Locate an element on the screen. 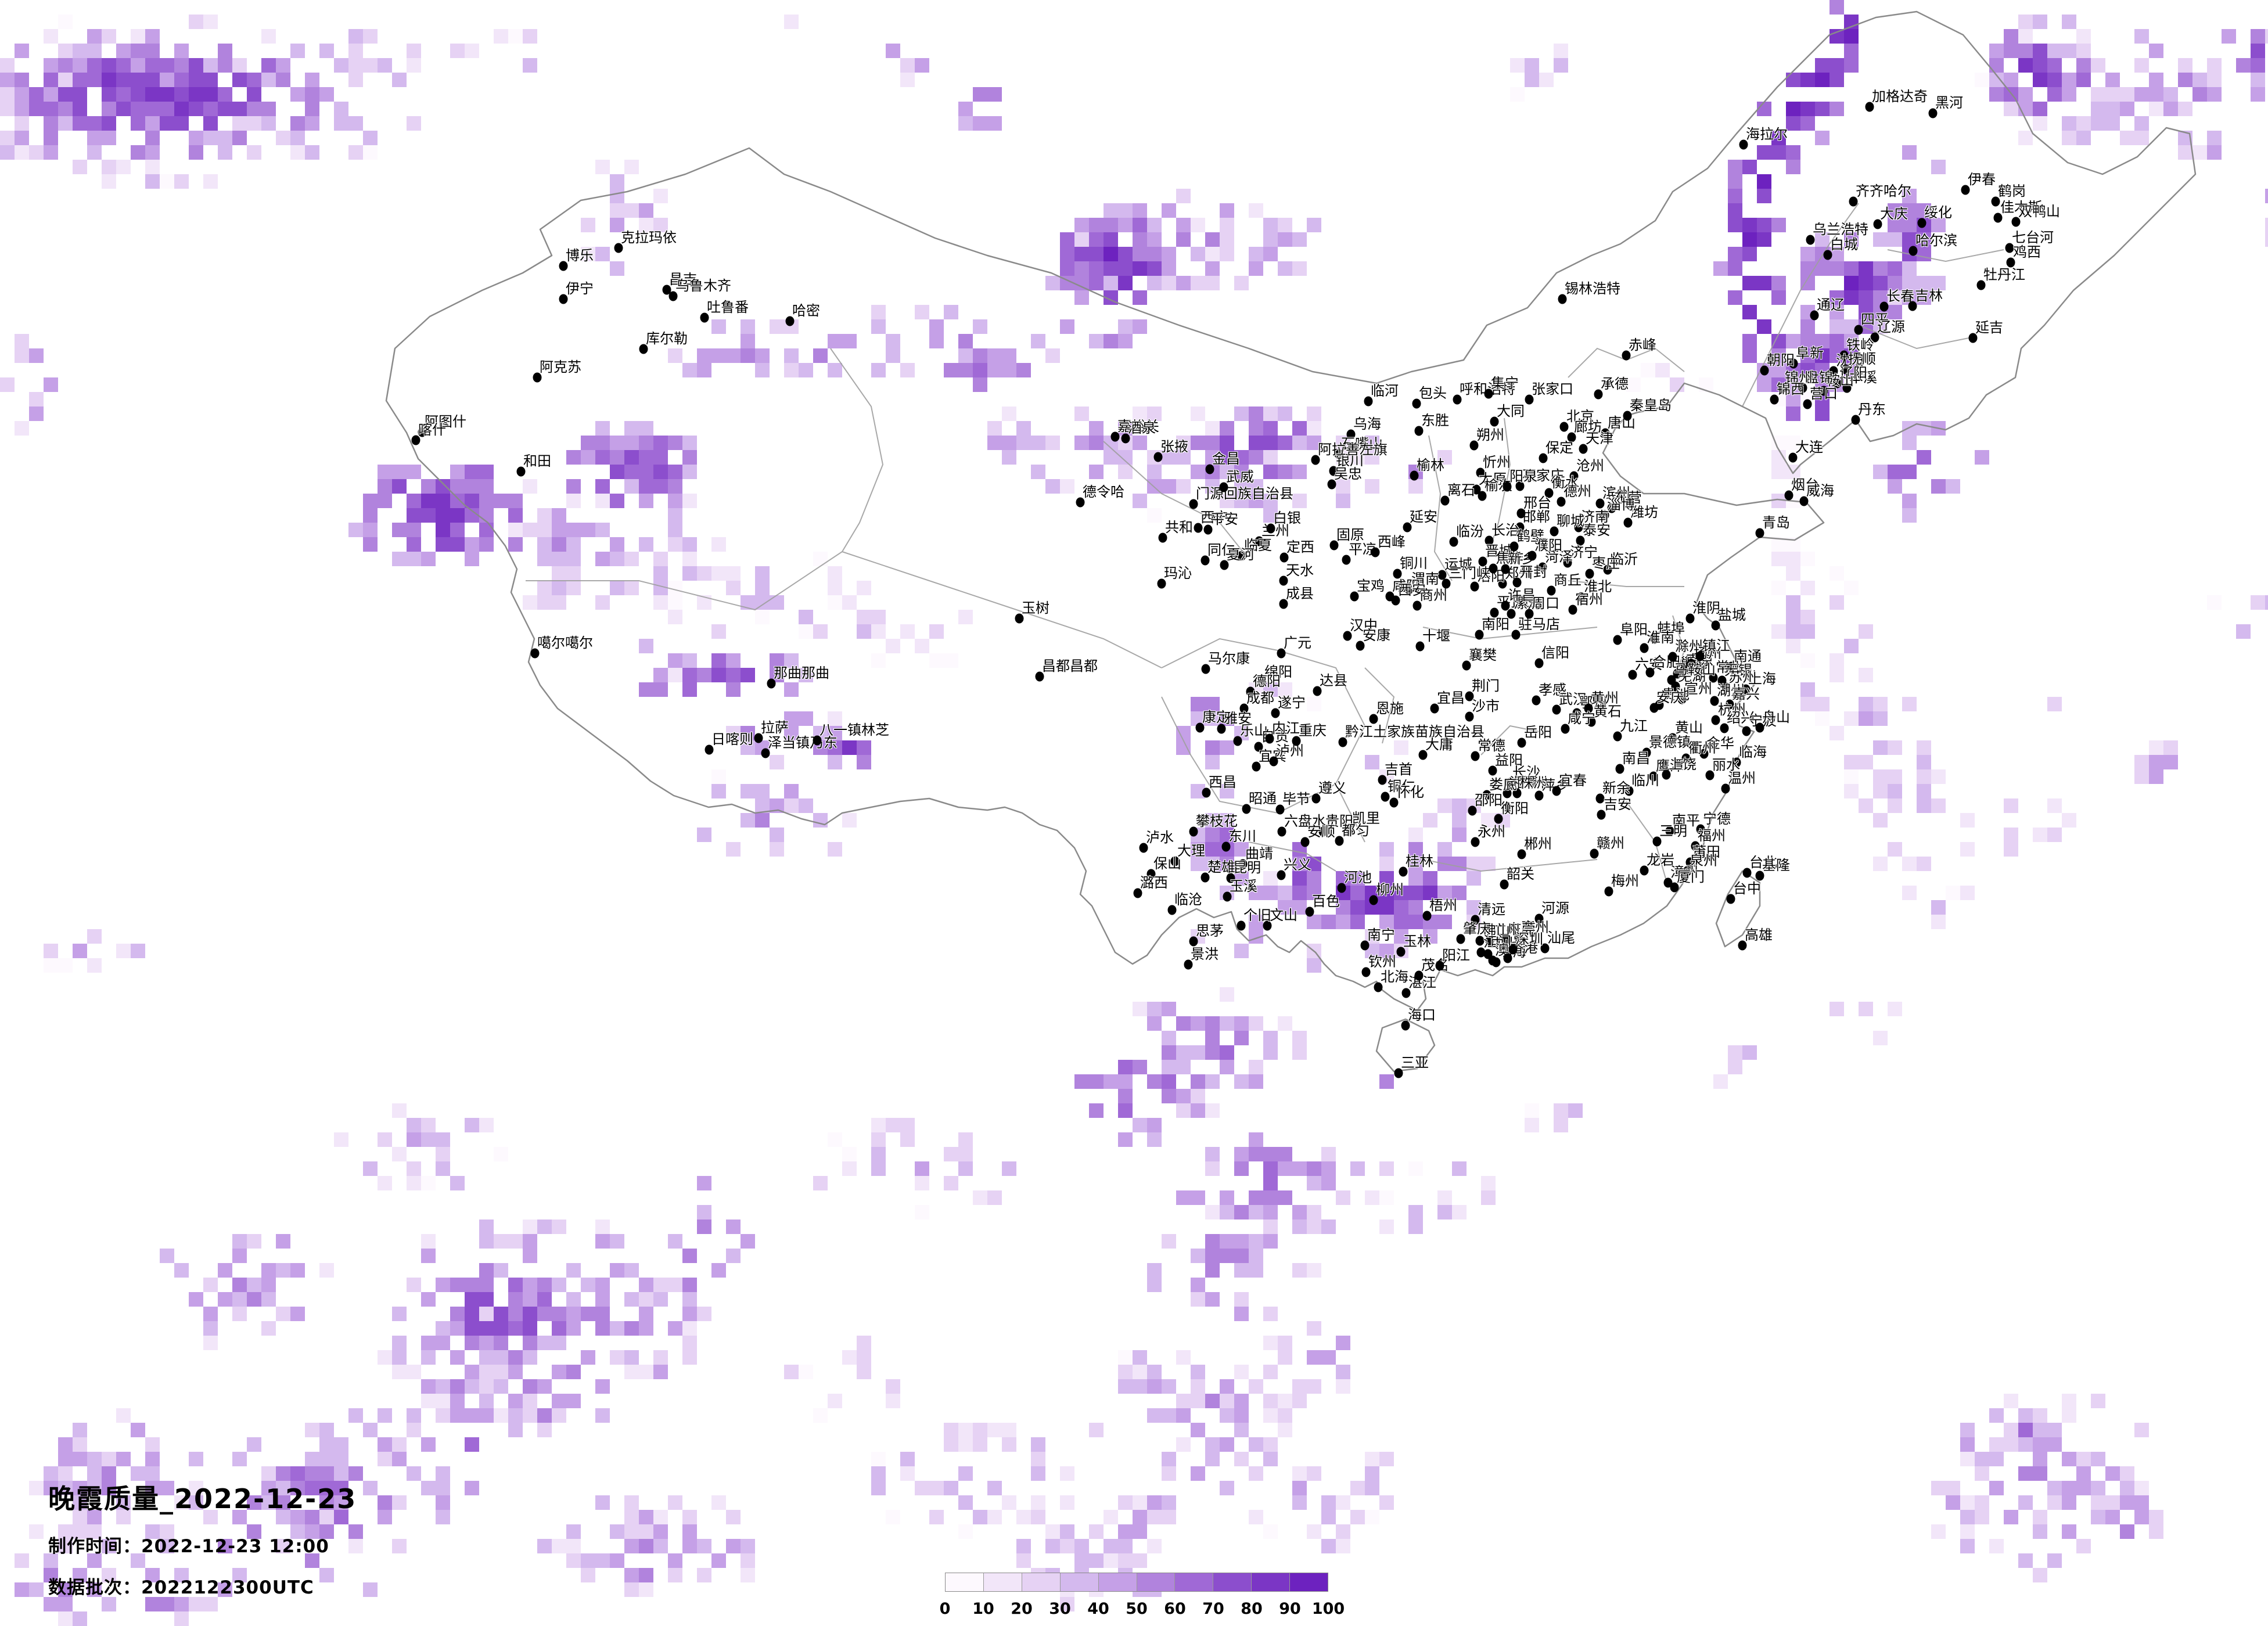  city-label: 怀化 is located at coordinates (1410, 792).